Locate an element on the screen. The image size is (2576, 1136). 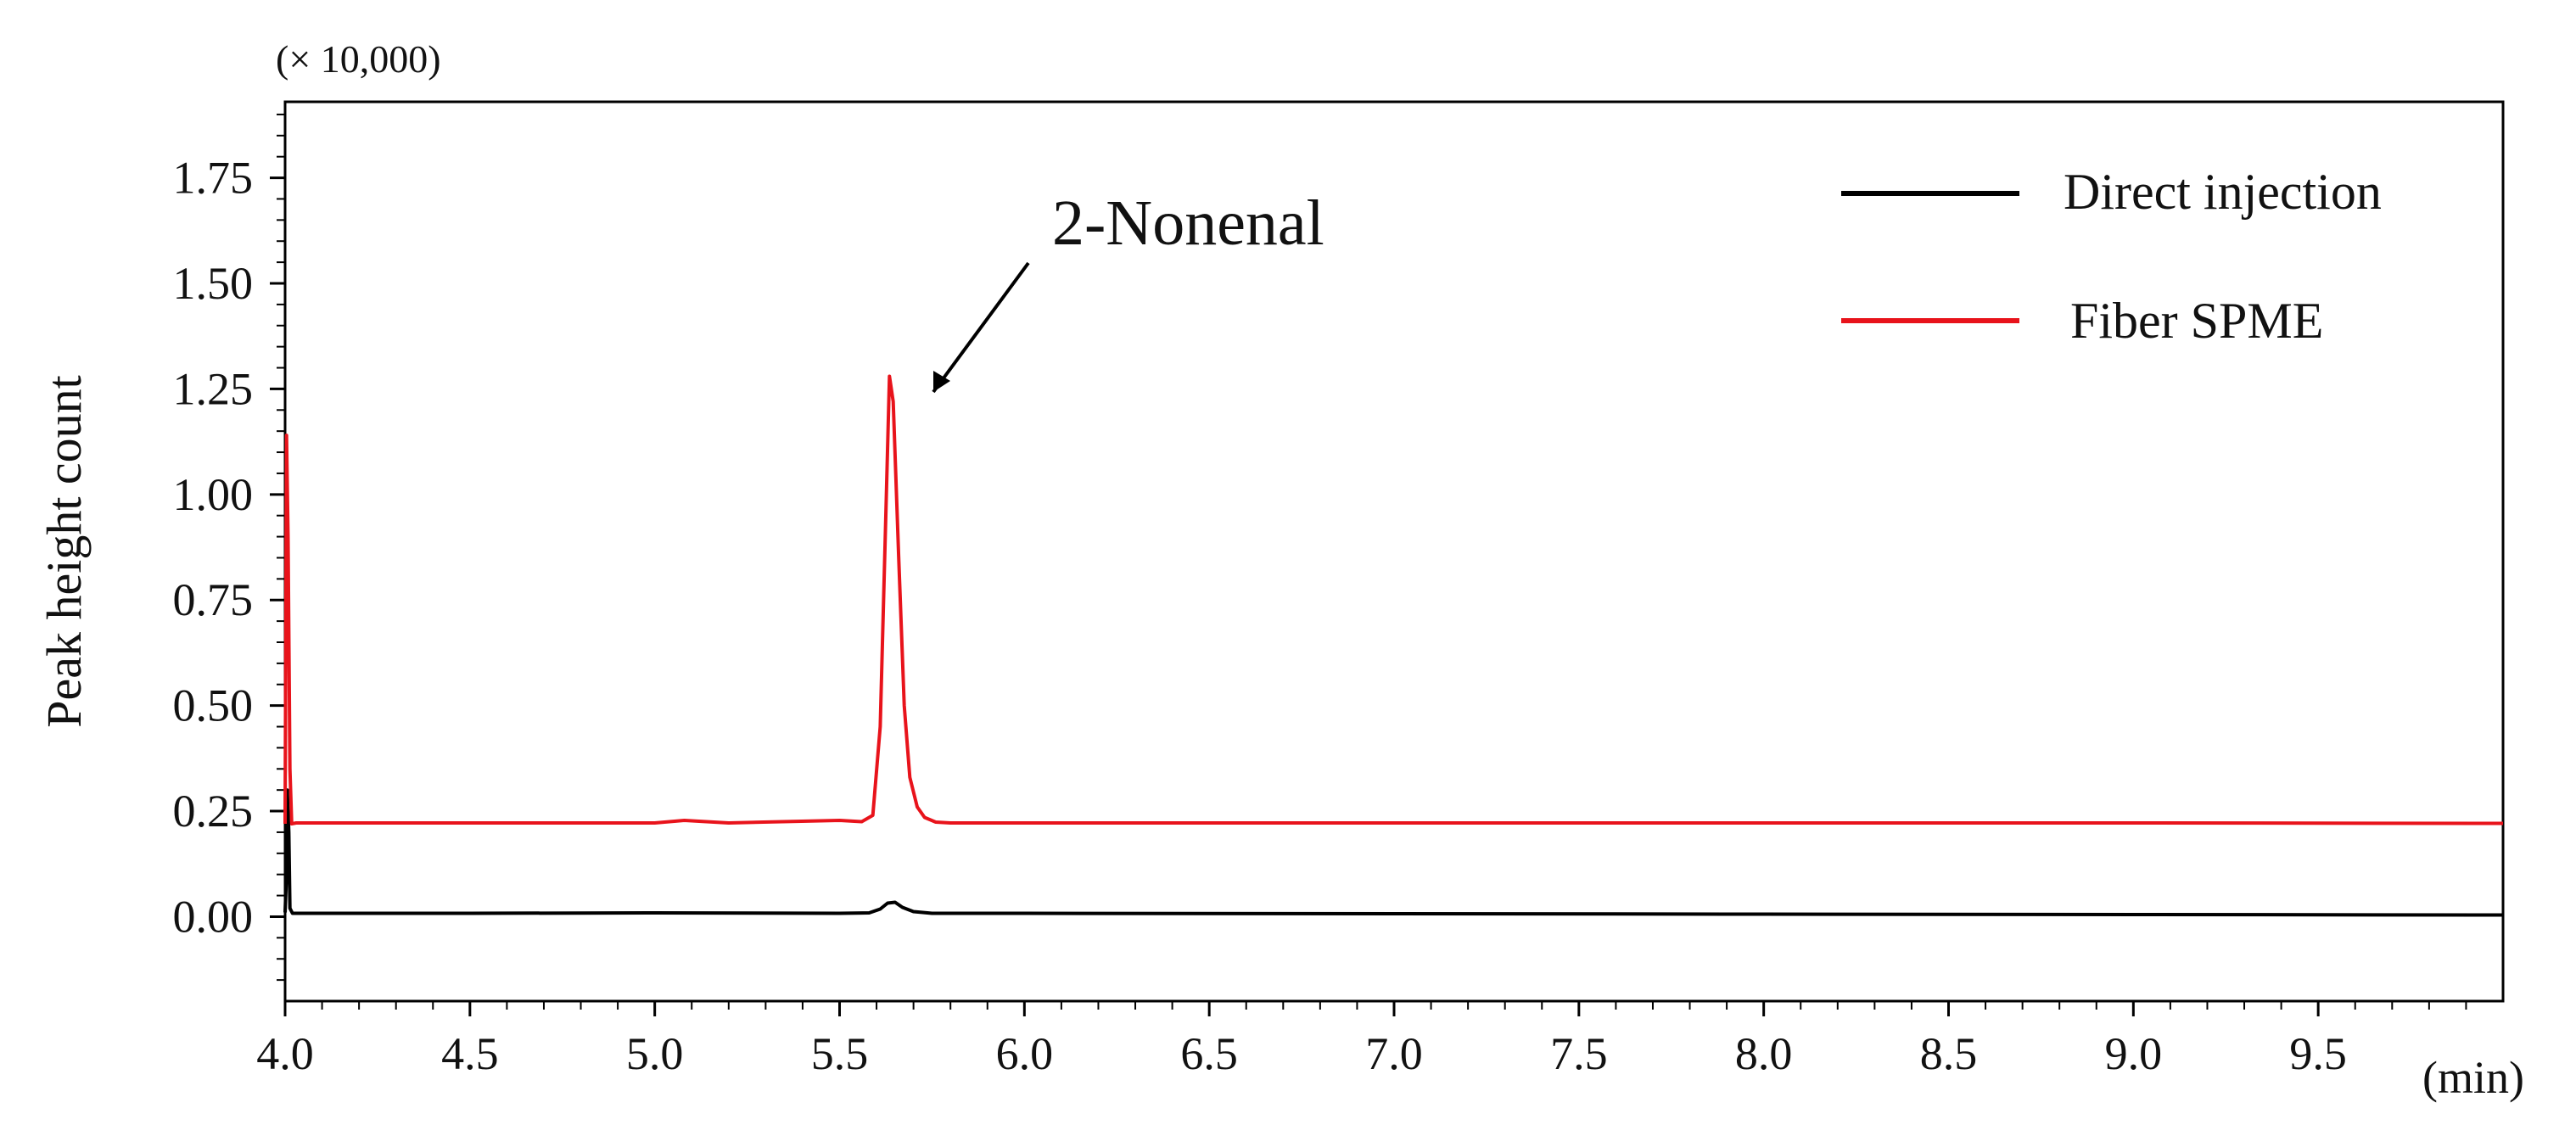
legend-label-direct-injection: Direct injection is located at coordinates (2223, 192).